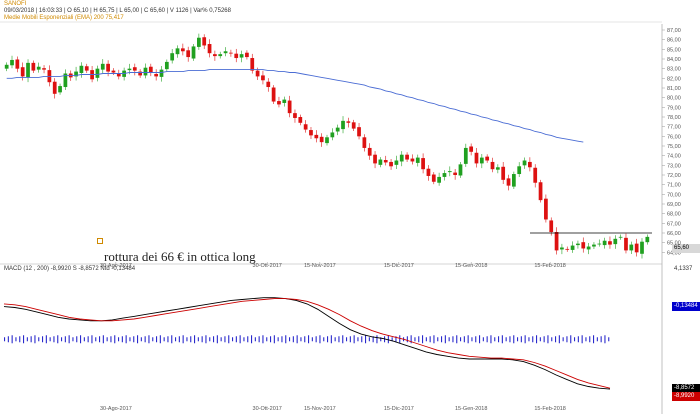 The image size is (700, 414). Describe the element at coordinates (15, 4) in the screenshot. I see `instrument-title: SANOFI` at that location.